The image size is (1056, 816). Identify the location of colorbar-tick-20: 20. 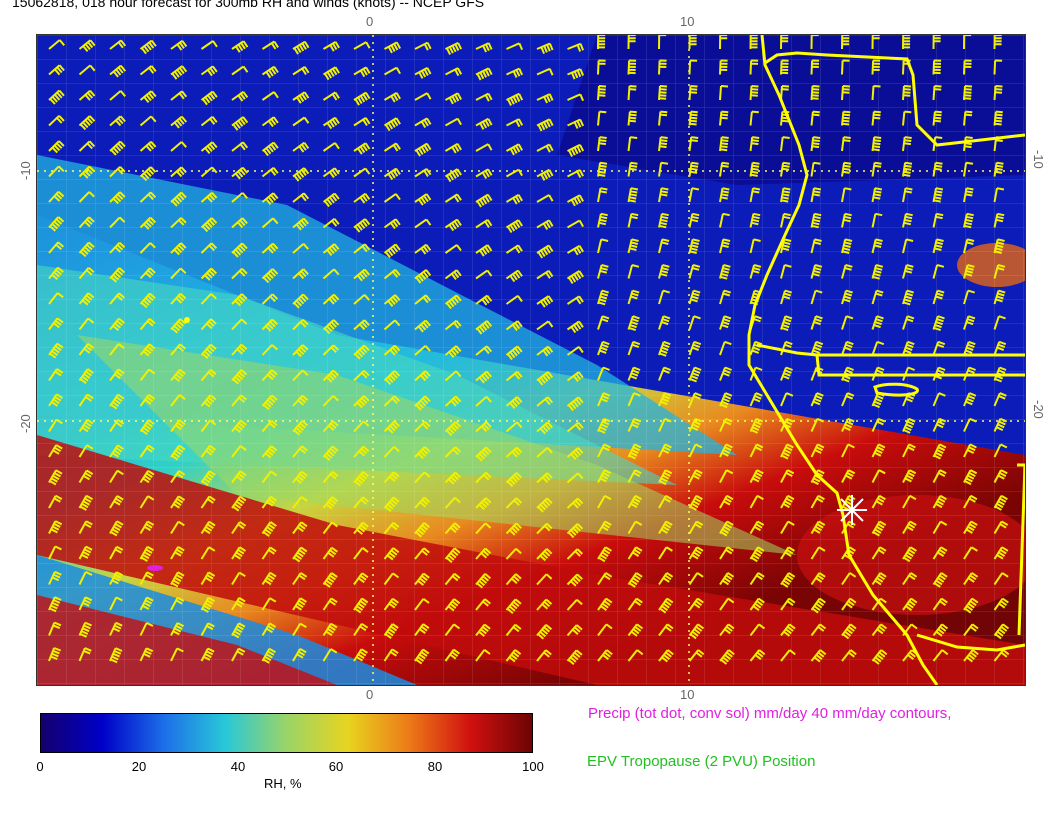
(139, 766).